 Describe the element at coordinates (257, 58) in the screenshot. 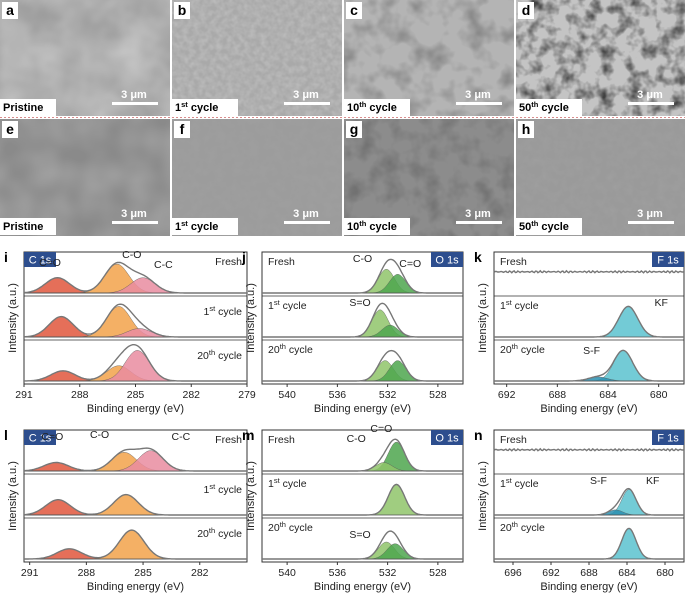

I see `sem-panel-b` at that location.